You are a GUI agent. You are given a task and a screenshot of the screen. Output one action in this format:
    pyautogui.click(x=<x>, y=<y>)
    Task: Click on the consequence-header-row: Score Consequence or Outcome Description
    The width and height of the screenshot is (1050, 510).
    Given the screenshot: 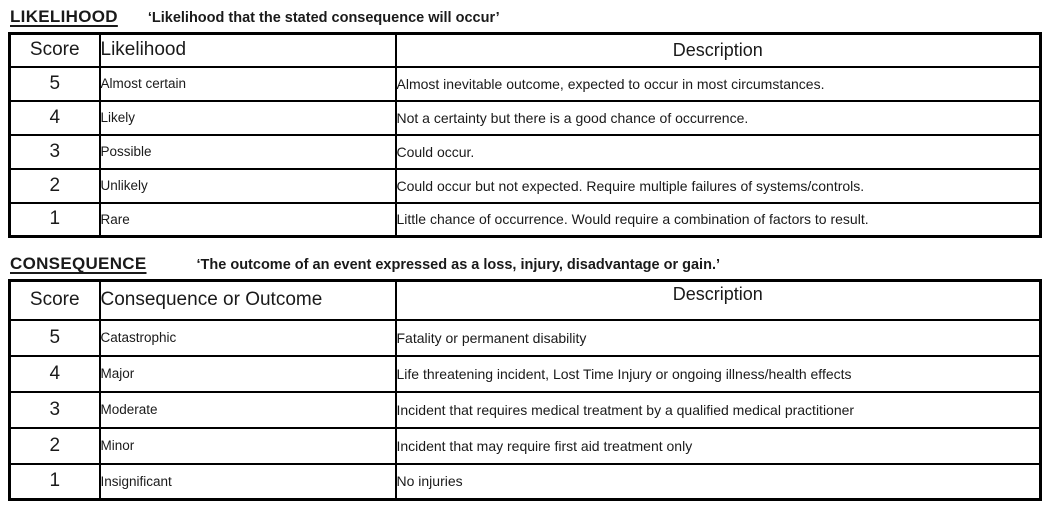 What is the action you would take?
    pyautogui.click(x=525, y=300)
    